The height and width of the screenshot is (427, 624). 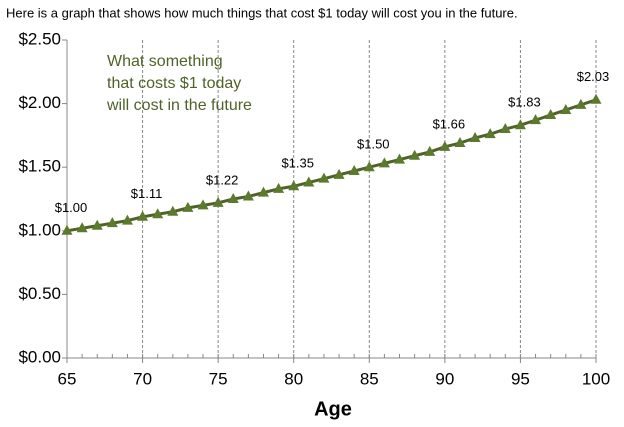 I want to click on x-tick-label: 65, so click(x=67, y=378).